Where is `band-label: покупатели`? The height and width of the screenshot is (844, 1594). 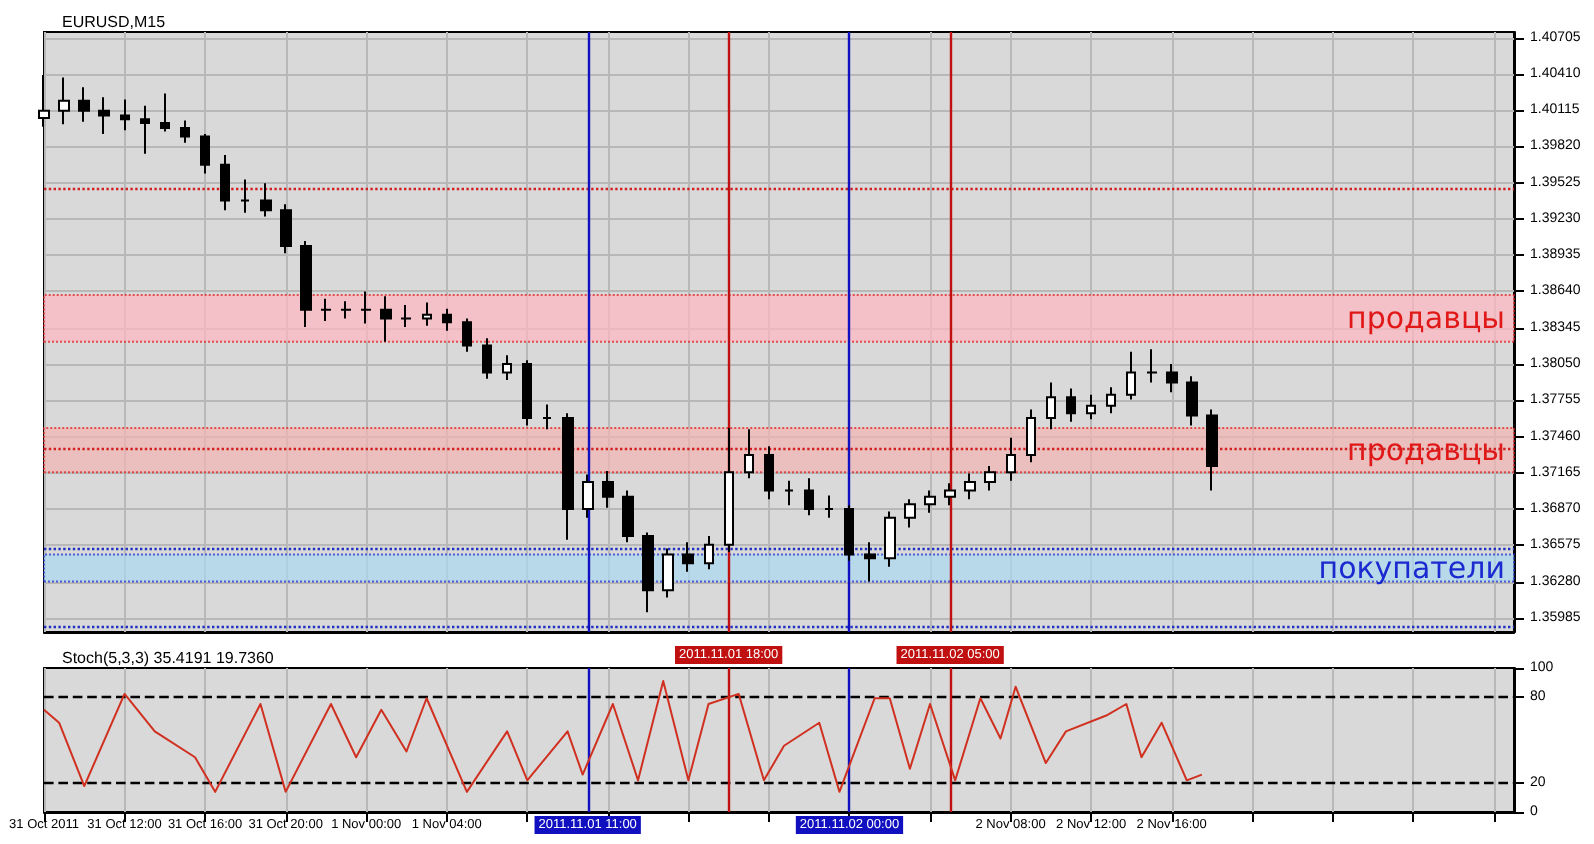 band-label: покупатели is located at coordinates (1411, 568).